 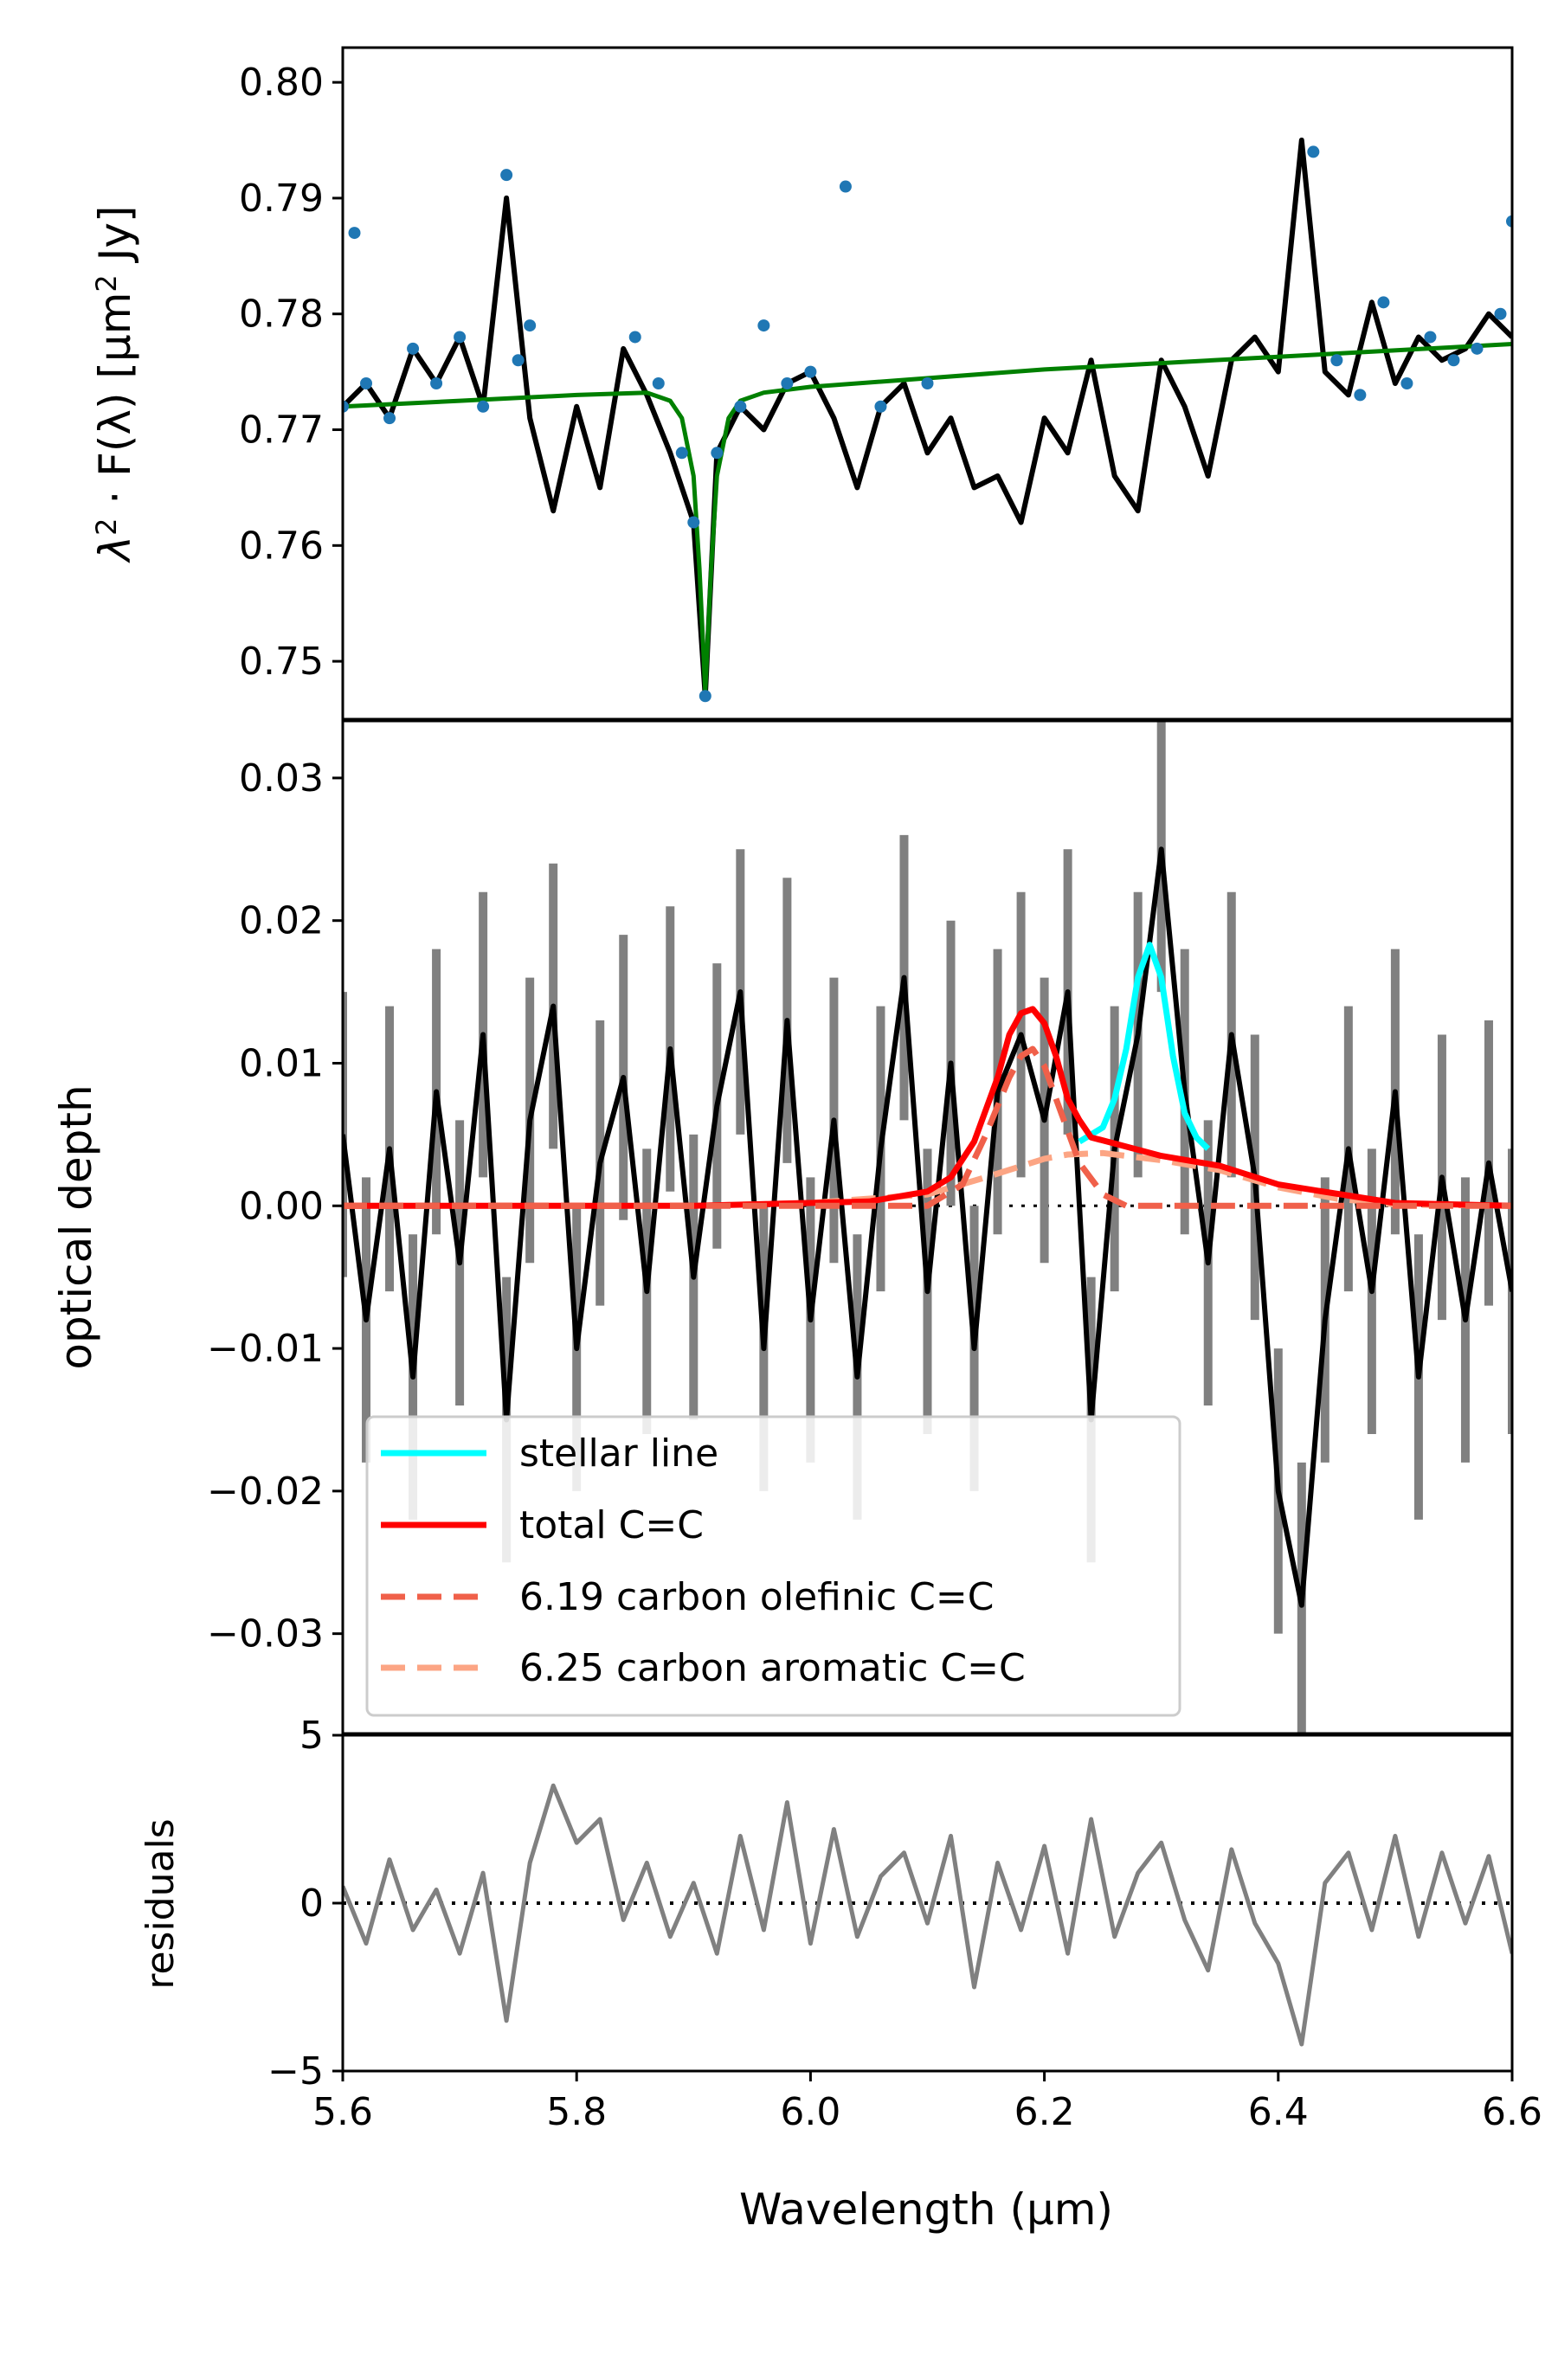 I want to click on legend-entry-olefinic: 6.19 carbon olefinic C=C, so click(x=687, y=1597).